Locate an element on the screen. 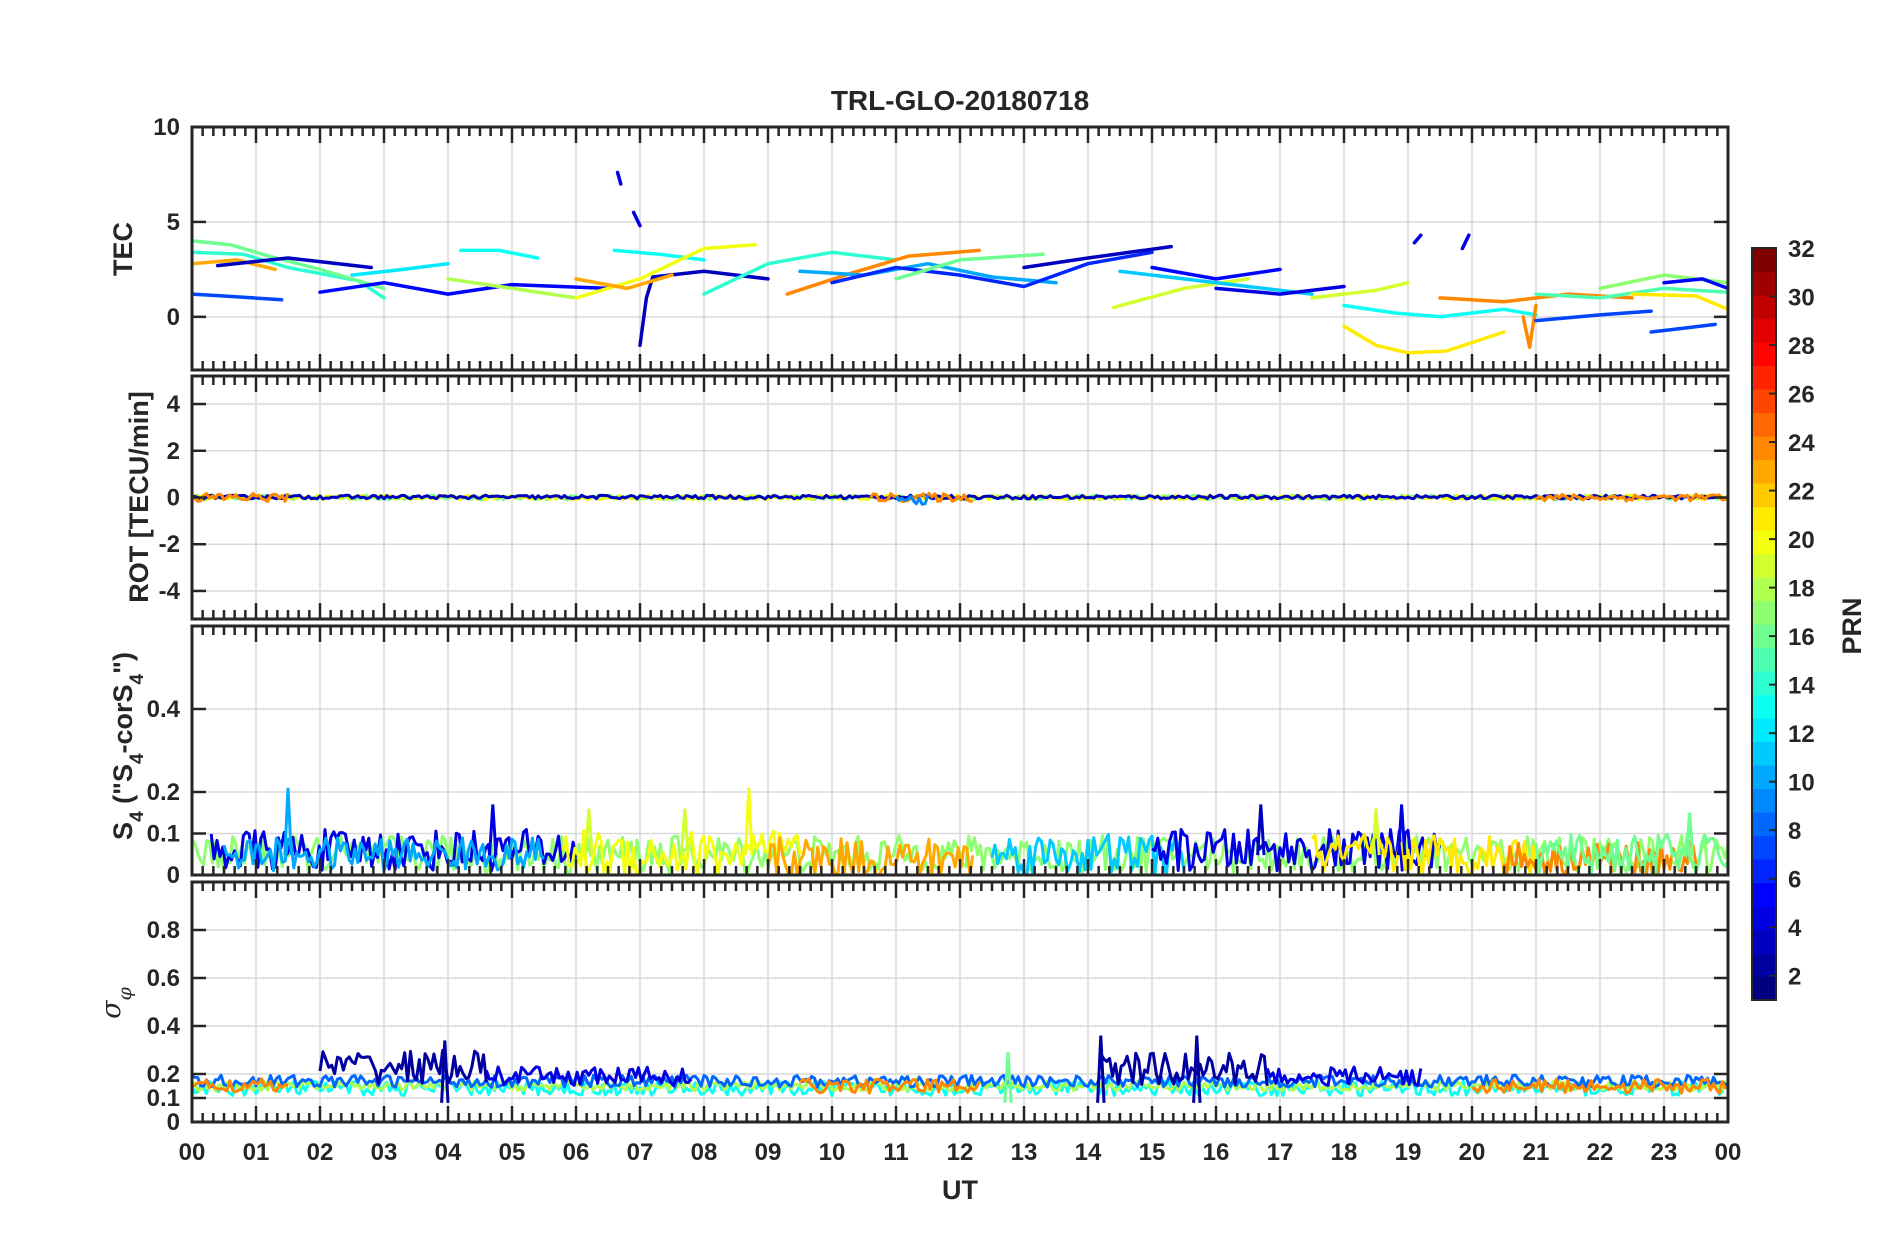 This screenshot has width=1902, height=1236. y-tick-label: 0.4 is located at coordinates (164, 709).